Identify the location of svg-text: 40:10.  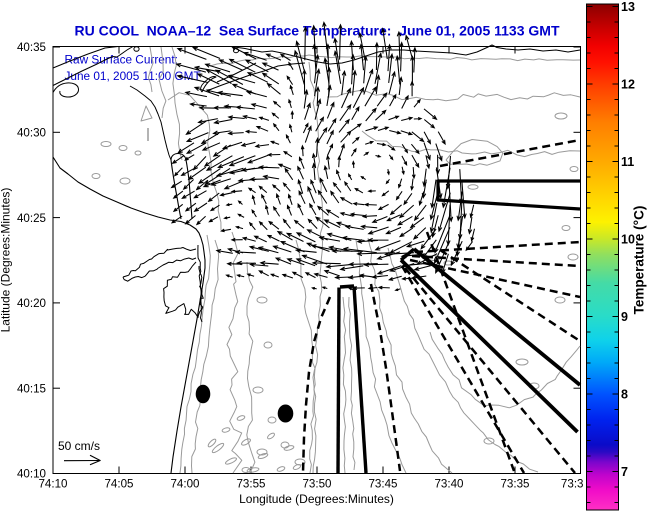
(31, 474).